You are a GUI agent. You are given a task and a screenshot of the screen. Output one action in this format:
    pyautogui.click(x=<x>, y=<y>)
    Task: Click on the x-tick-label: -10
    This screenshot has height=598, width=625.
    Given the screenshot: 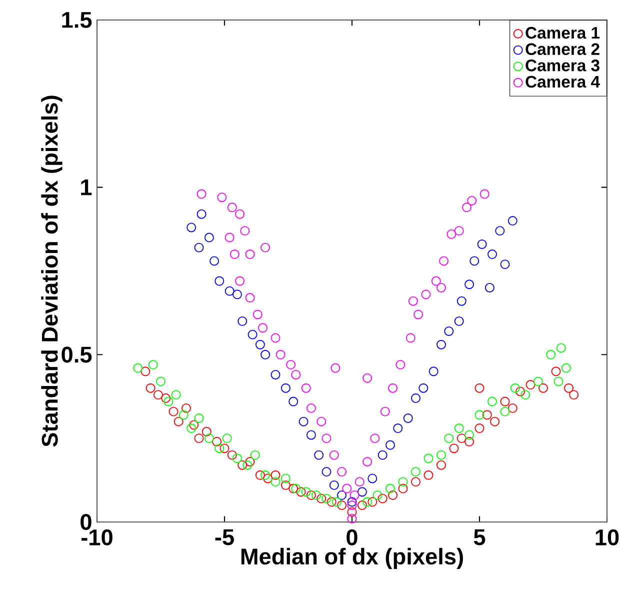 What is the action you would take?
    pyautogui.click(x=97, y=537)
    